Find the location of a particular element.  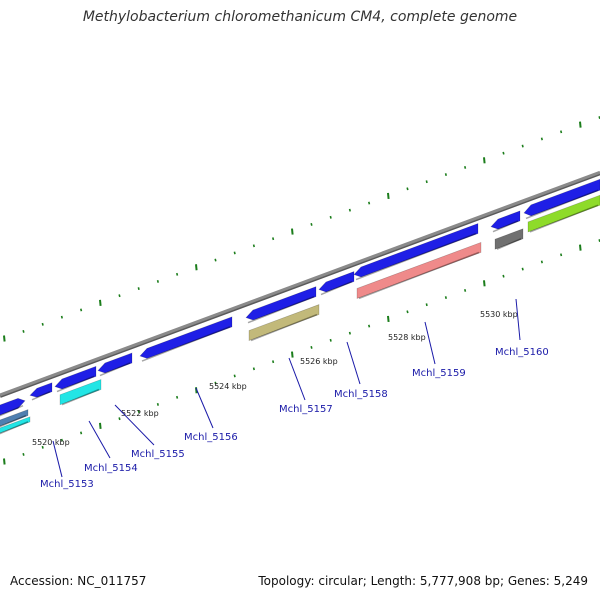

gene-label: Mchl_5153 is located at coordinates (67, 484).